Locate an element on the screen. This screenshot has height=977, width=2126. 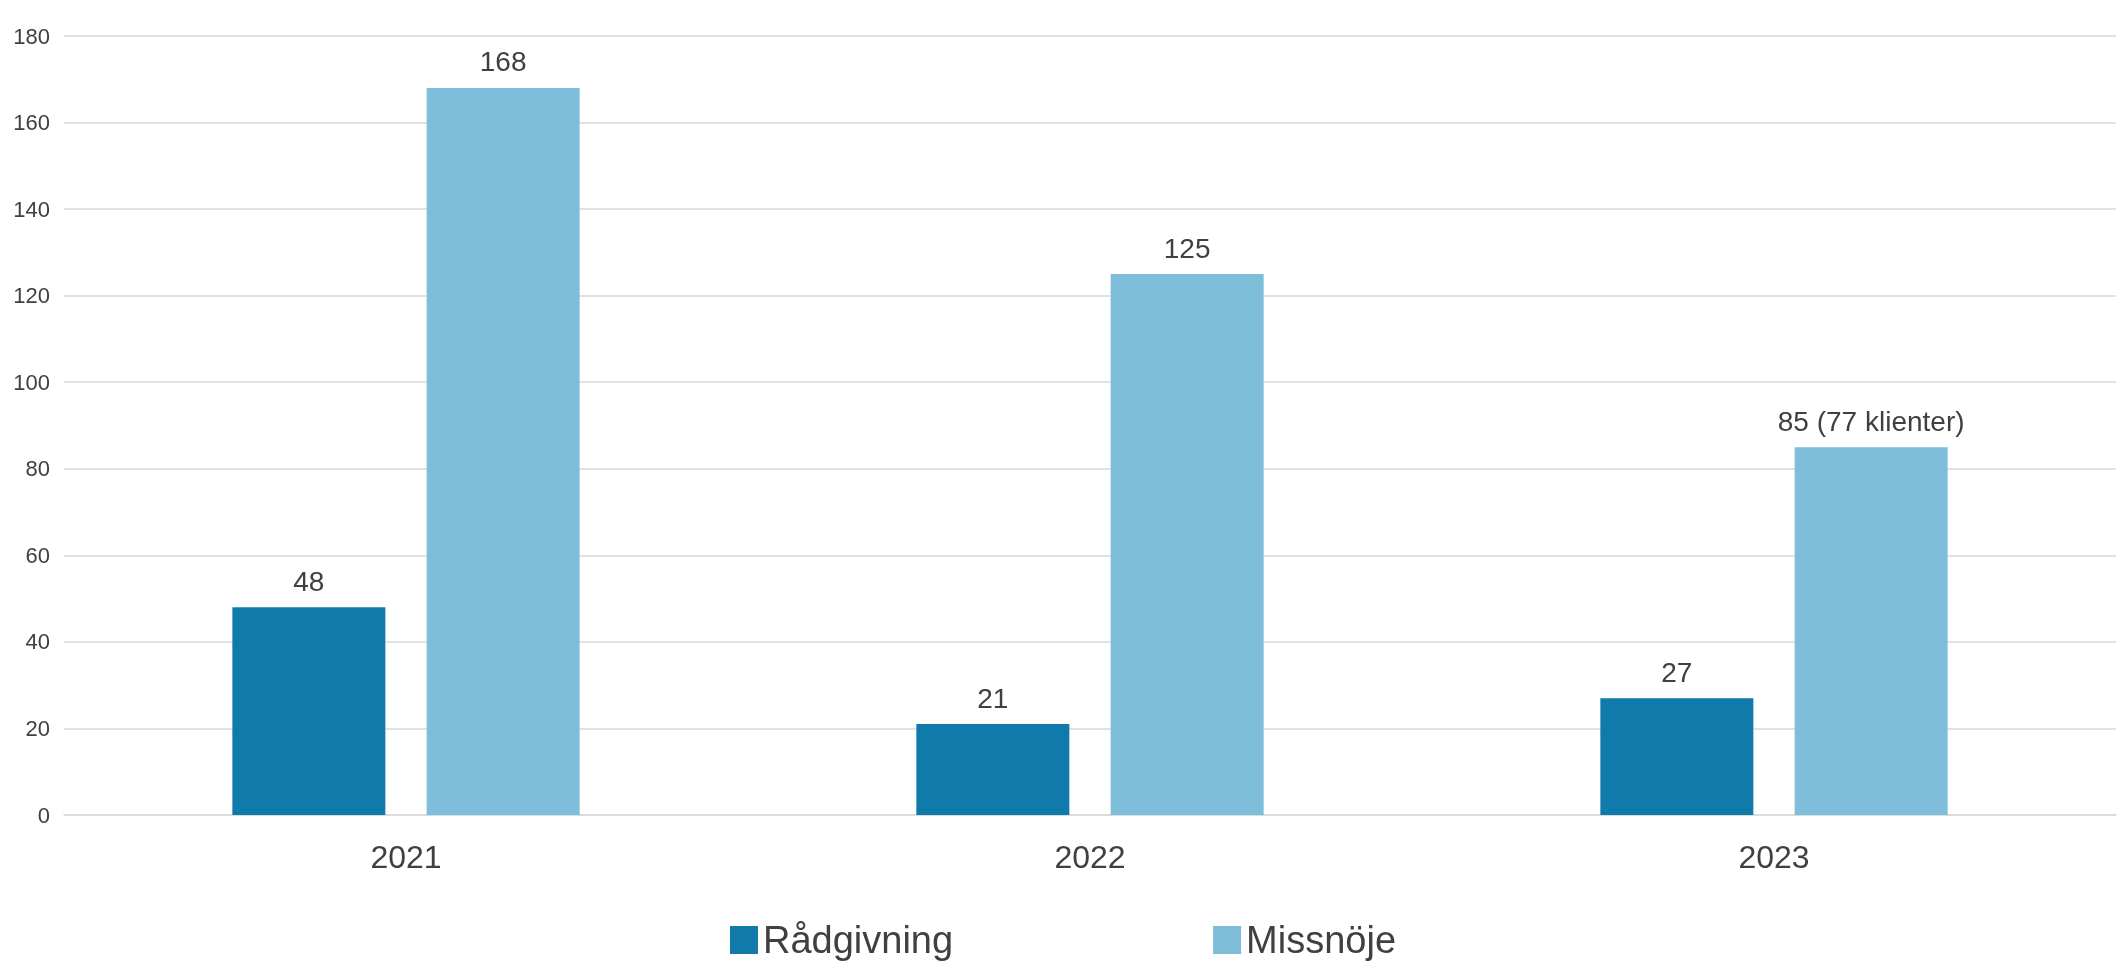
y-tick-label: 0 is located at coordinates (43, 815).